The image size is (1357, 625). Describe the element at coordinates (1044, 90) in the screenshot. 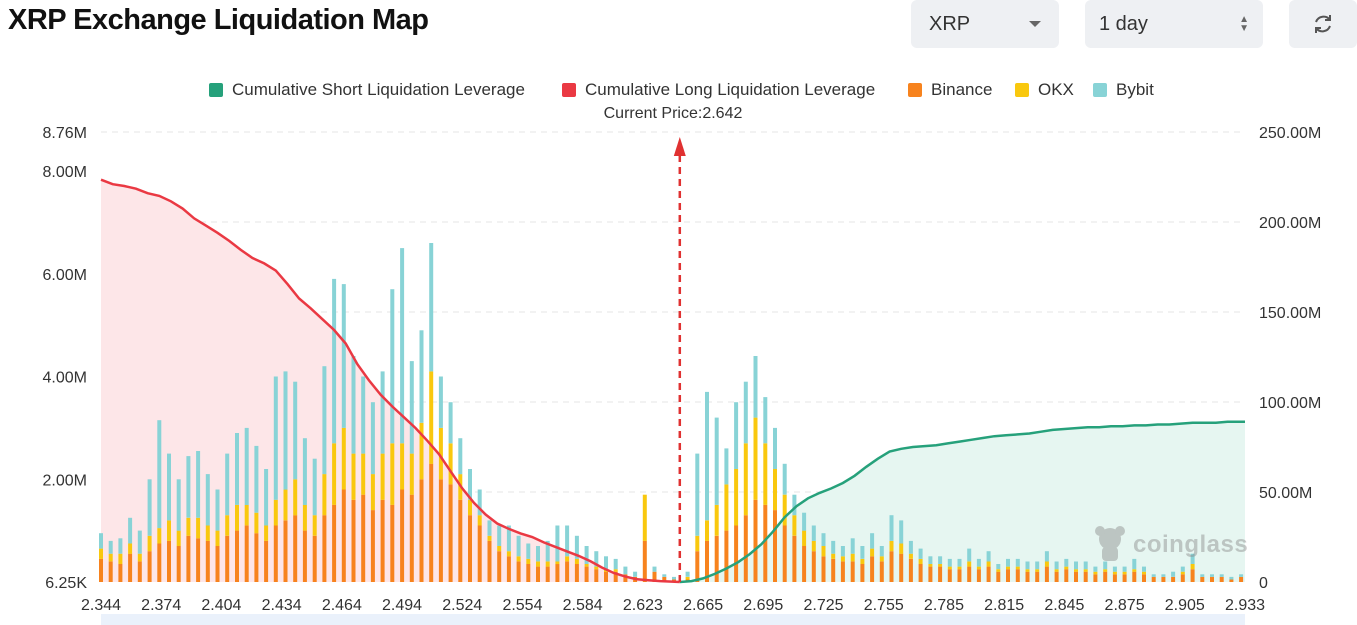

I see `legend-item-okx: OKX` at that location.